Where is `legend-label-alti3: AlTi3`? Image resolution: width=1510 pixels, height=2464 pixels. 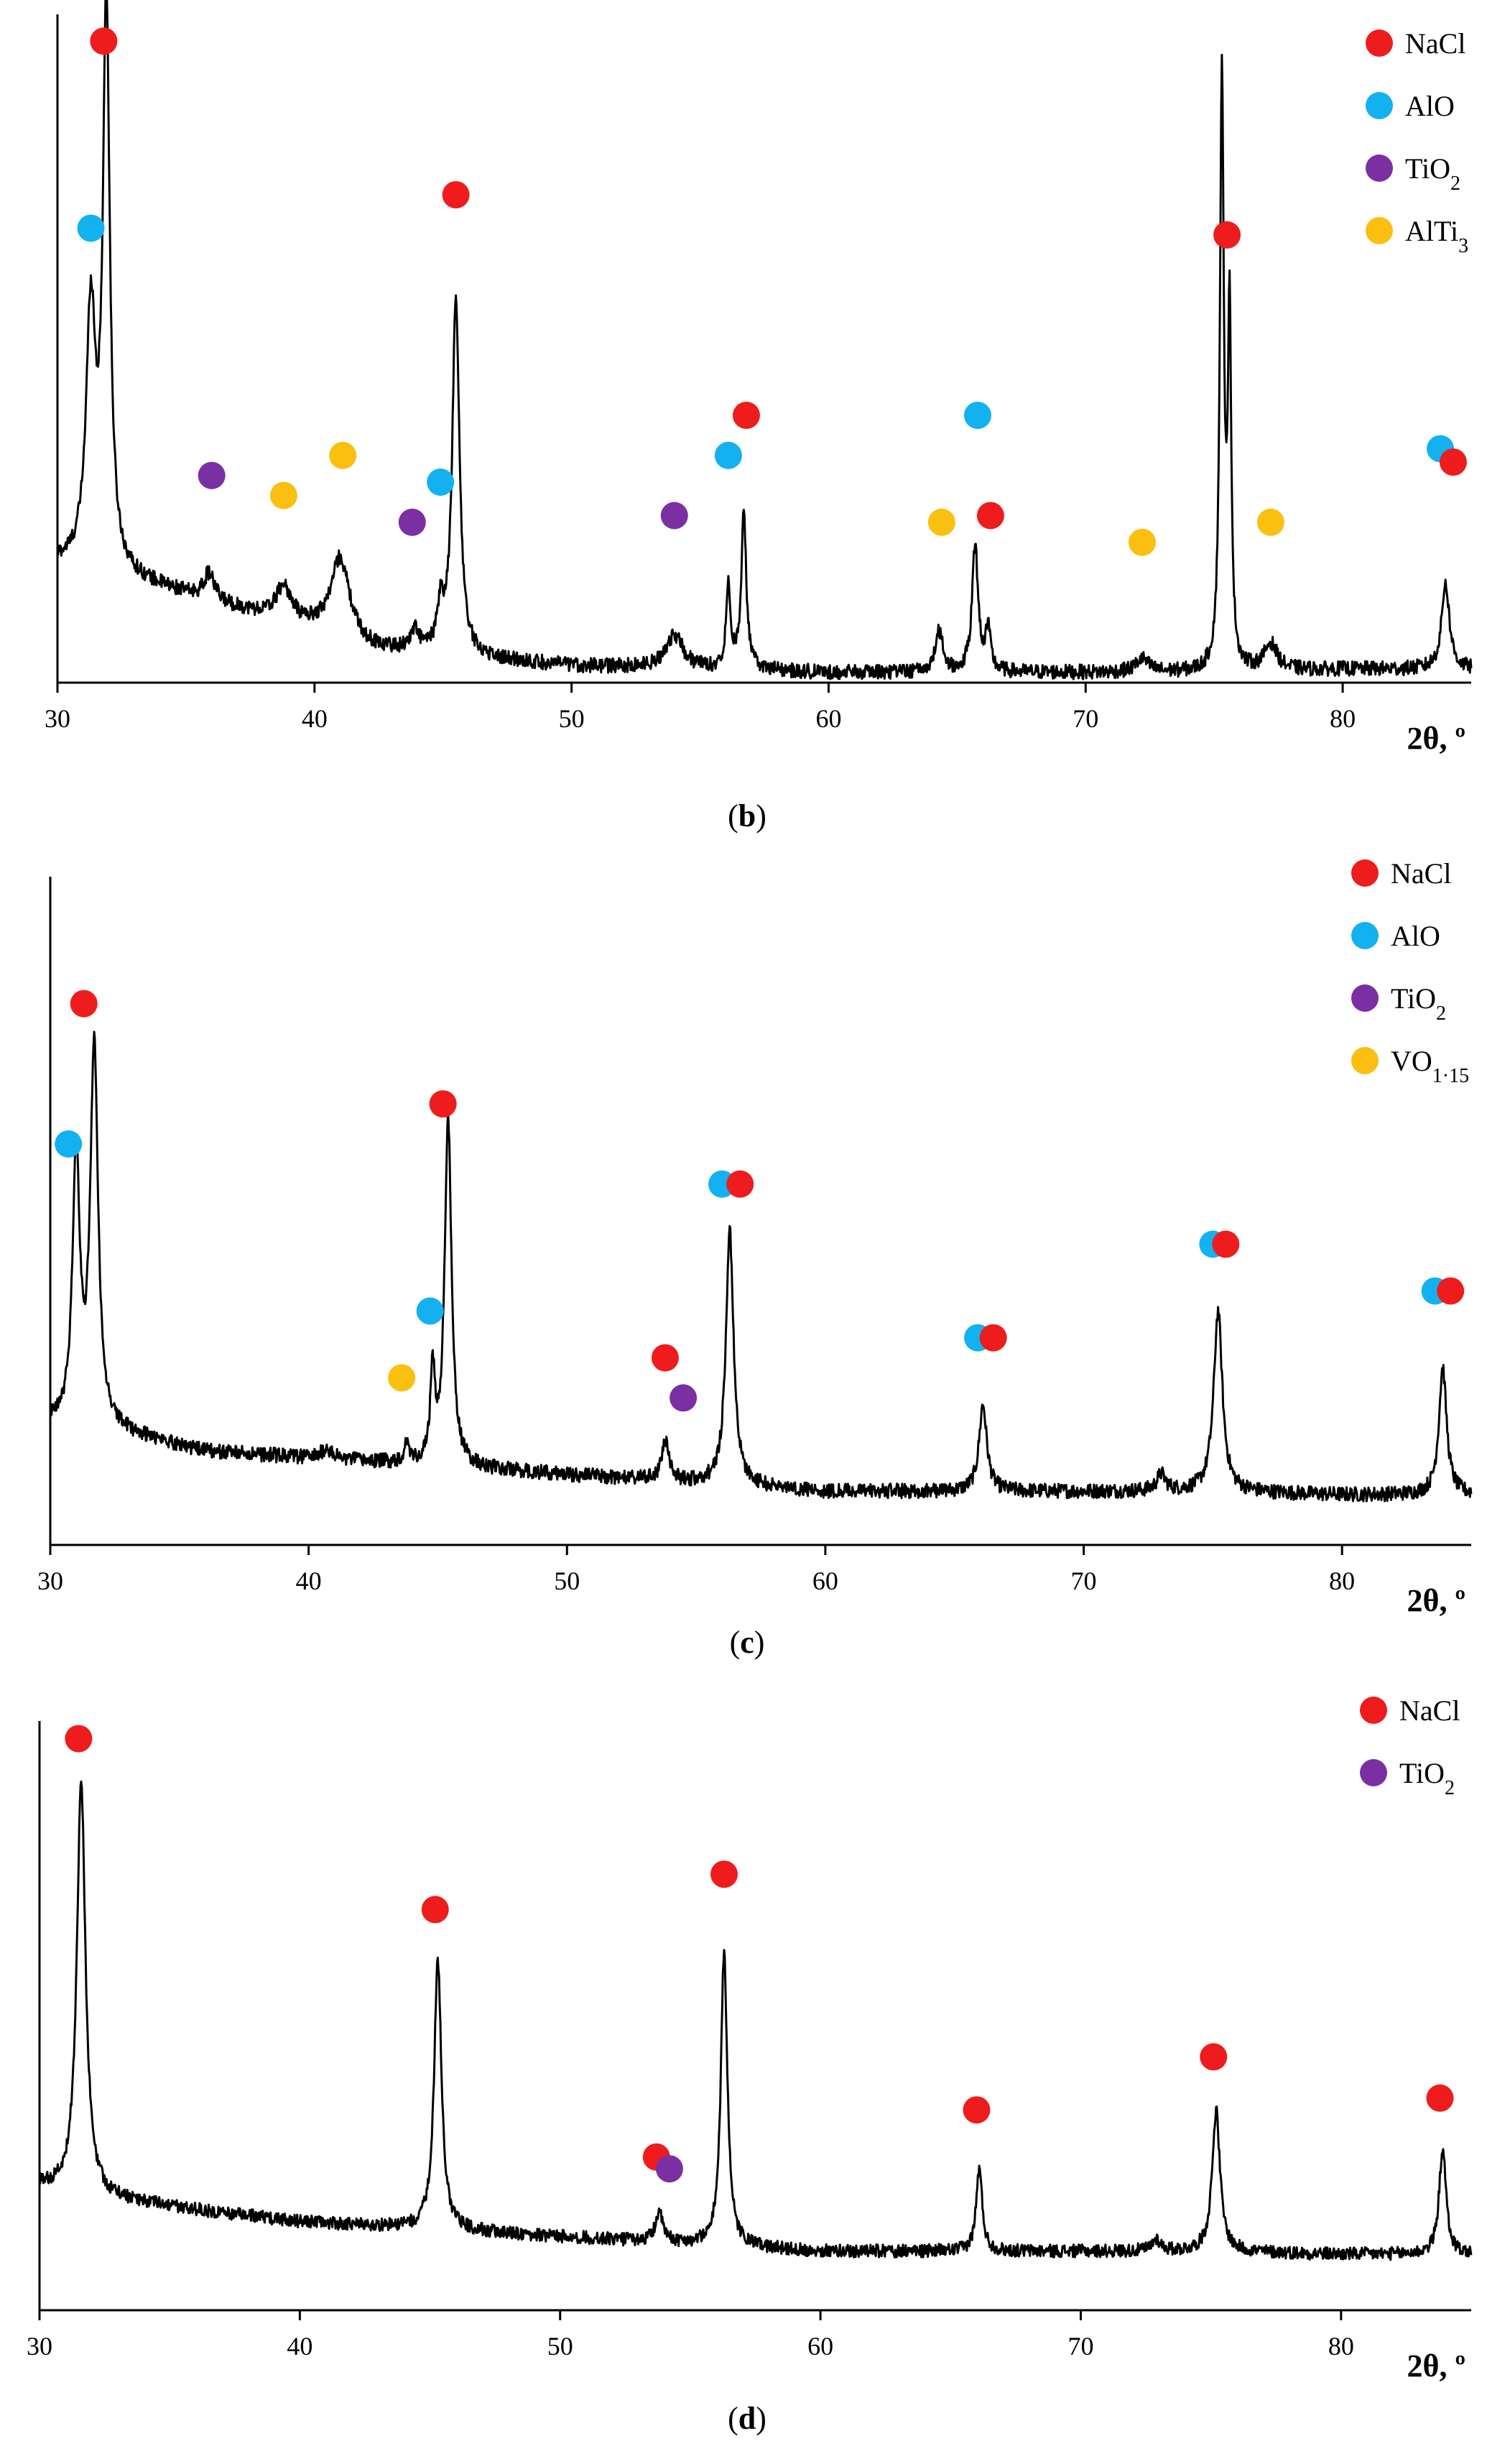
legend-label-alti3: AlTi3 is located at coordinates (1437, 236).